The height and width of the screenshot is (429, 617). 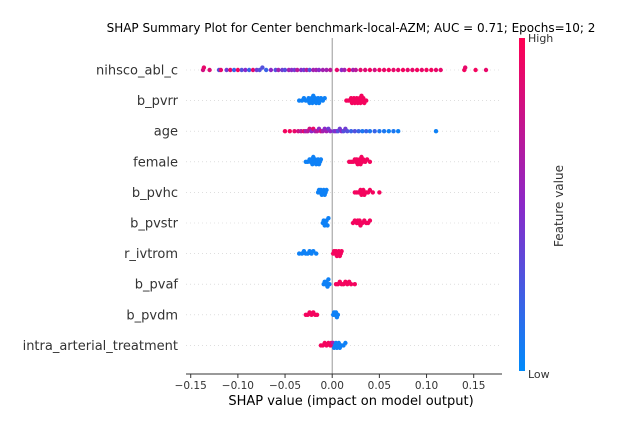 What do you see at coordinates (137, 71) in the screenshot?
I see `feature-label: nihsco_abl_c` at bounding box center [137, 71].